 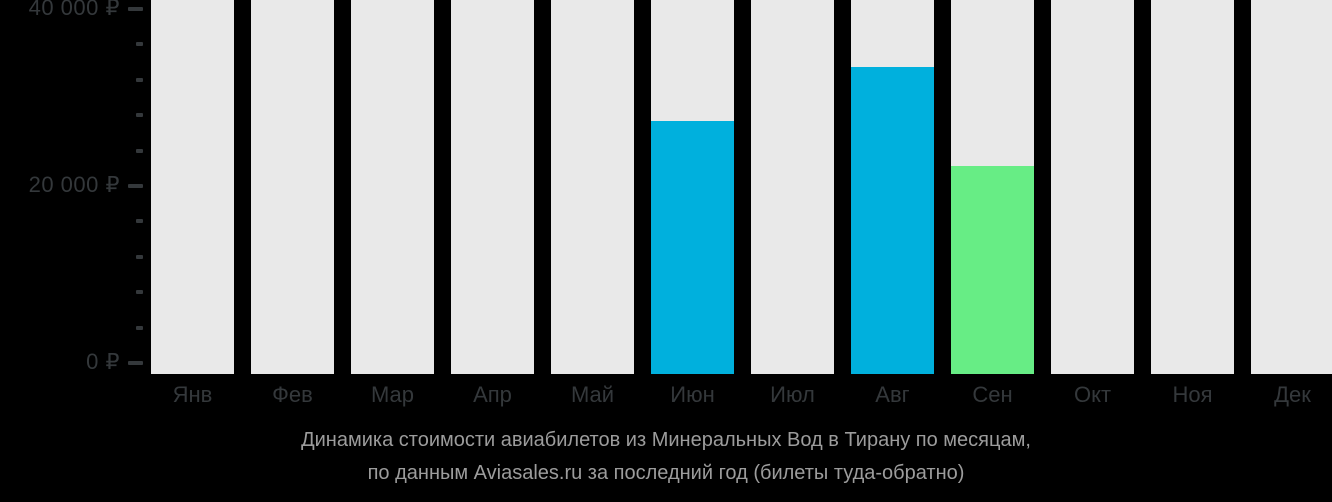 I want to click on bar-column-Ноя, so click(x=1192, y=187).